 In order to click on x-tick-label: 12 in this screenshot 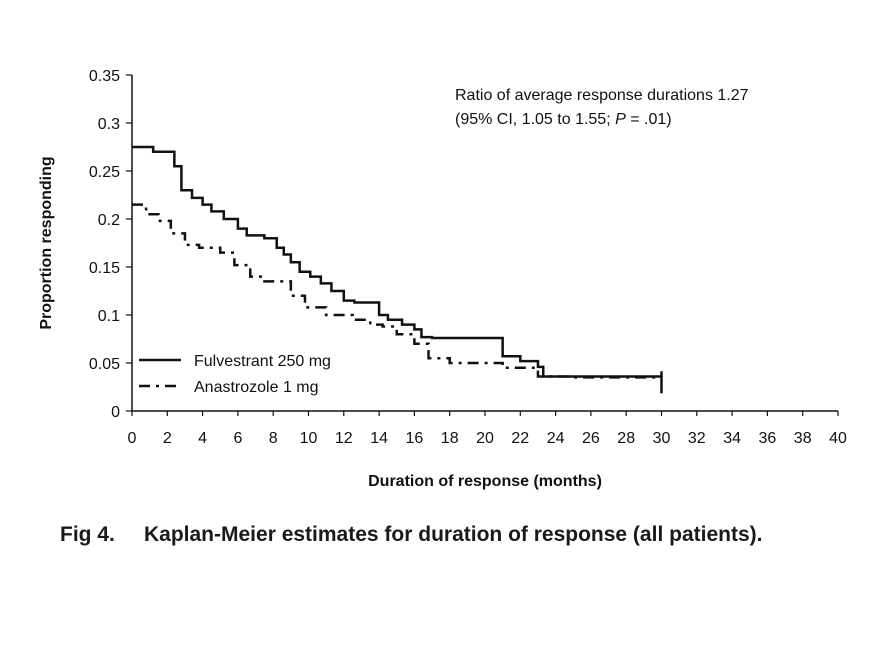, I will do `click(344, 438)`.